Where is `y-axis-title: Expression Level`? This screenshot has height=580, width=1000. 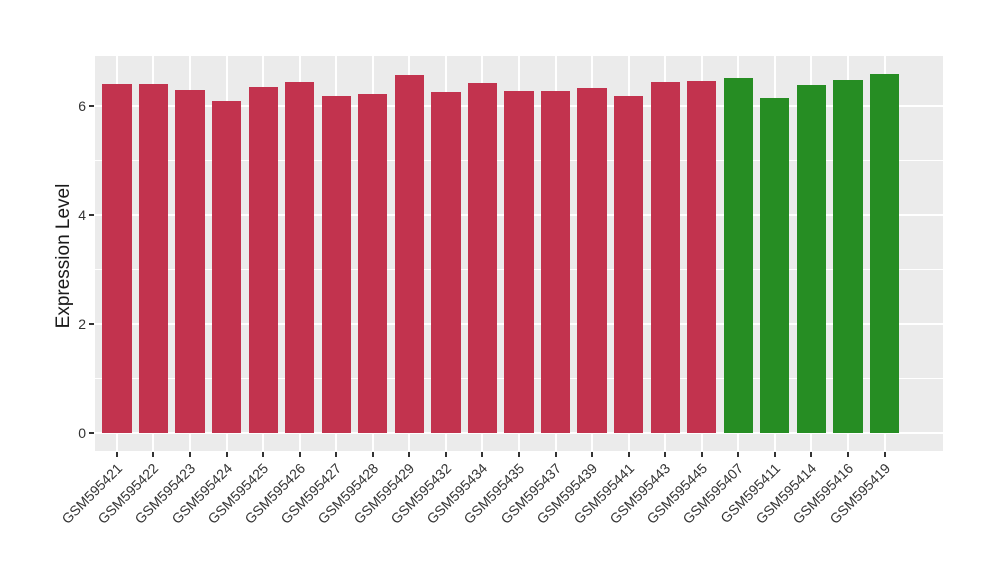 y-axis-title: Expression Level is located at coordinates (63, 256).